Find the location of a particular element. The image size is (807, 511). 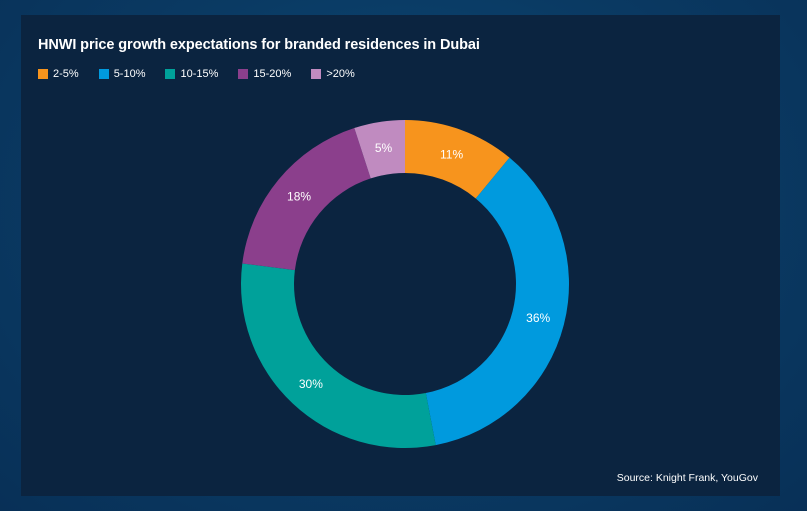

legend-item-2-5: 2-5% is located at coordinates (58, 74).